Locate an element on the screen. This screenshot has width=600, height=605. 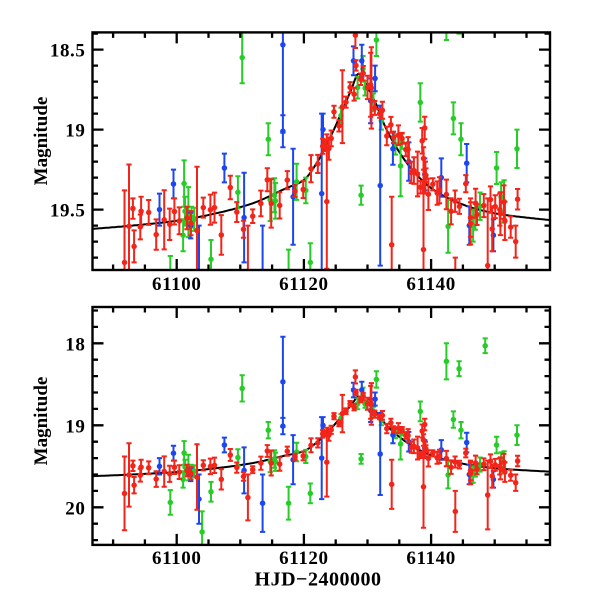
svg-text: 20 is located at coordinates (75, 508).